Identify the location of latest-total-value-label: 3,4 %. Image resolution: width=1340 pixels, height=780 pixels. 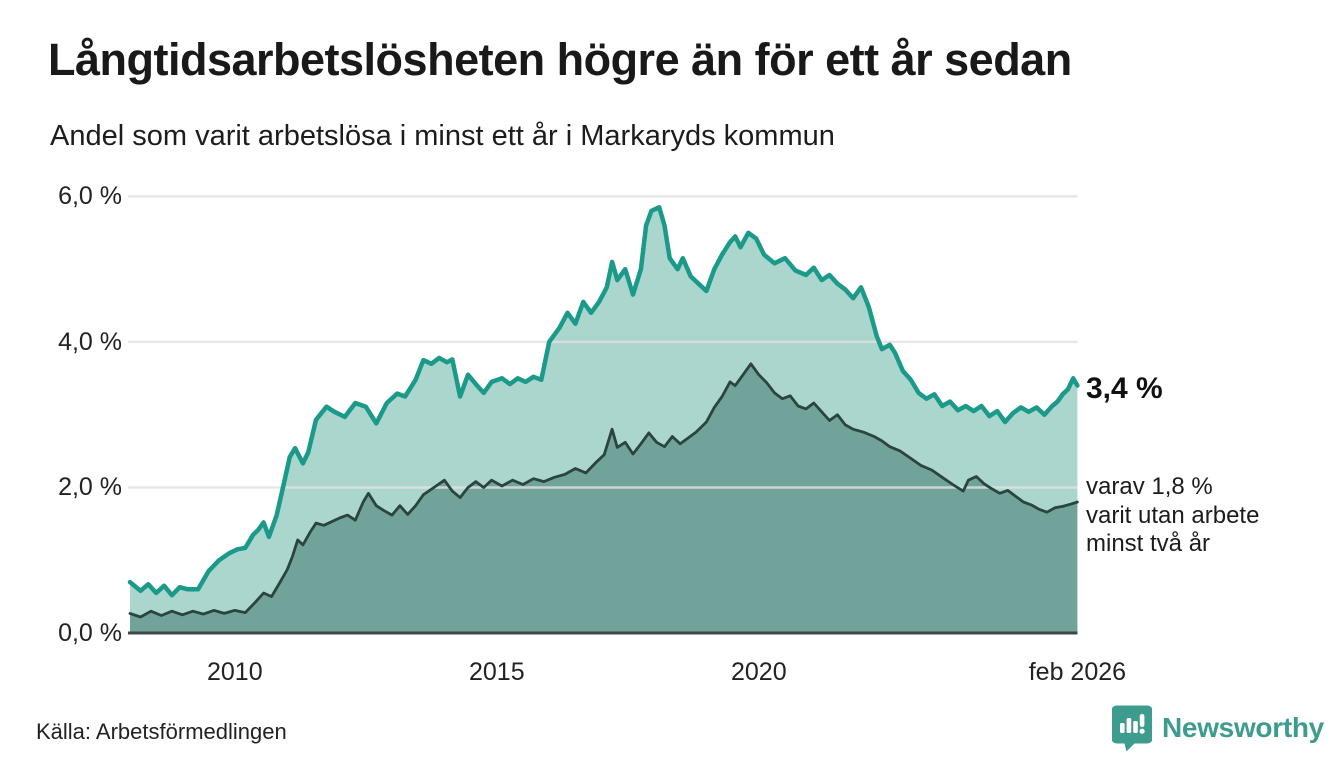
(1124, 388).